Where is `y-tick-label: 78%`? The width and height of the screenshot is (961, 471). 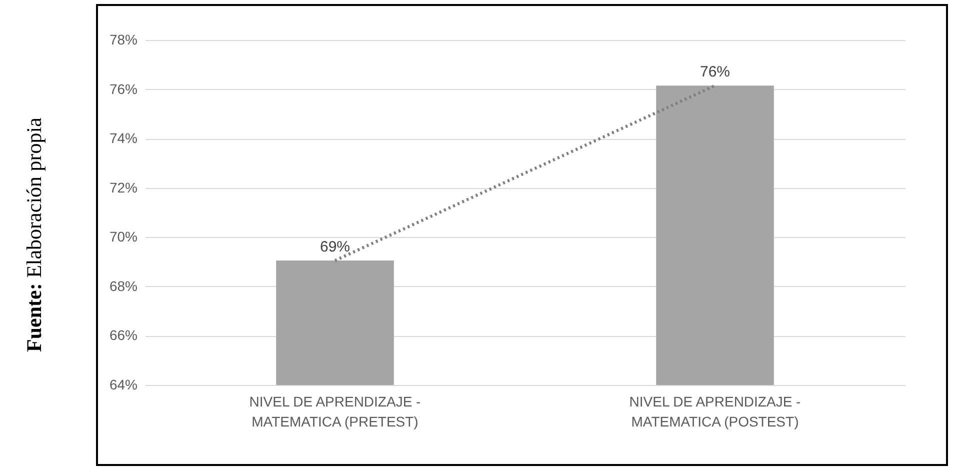 y-tick-label: 78% is located at coordinates (123, 40).